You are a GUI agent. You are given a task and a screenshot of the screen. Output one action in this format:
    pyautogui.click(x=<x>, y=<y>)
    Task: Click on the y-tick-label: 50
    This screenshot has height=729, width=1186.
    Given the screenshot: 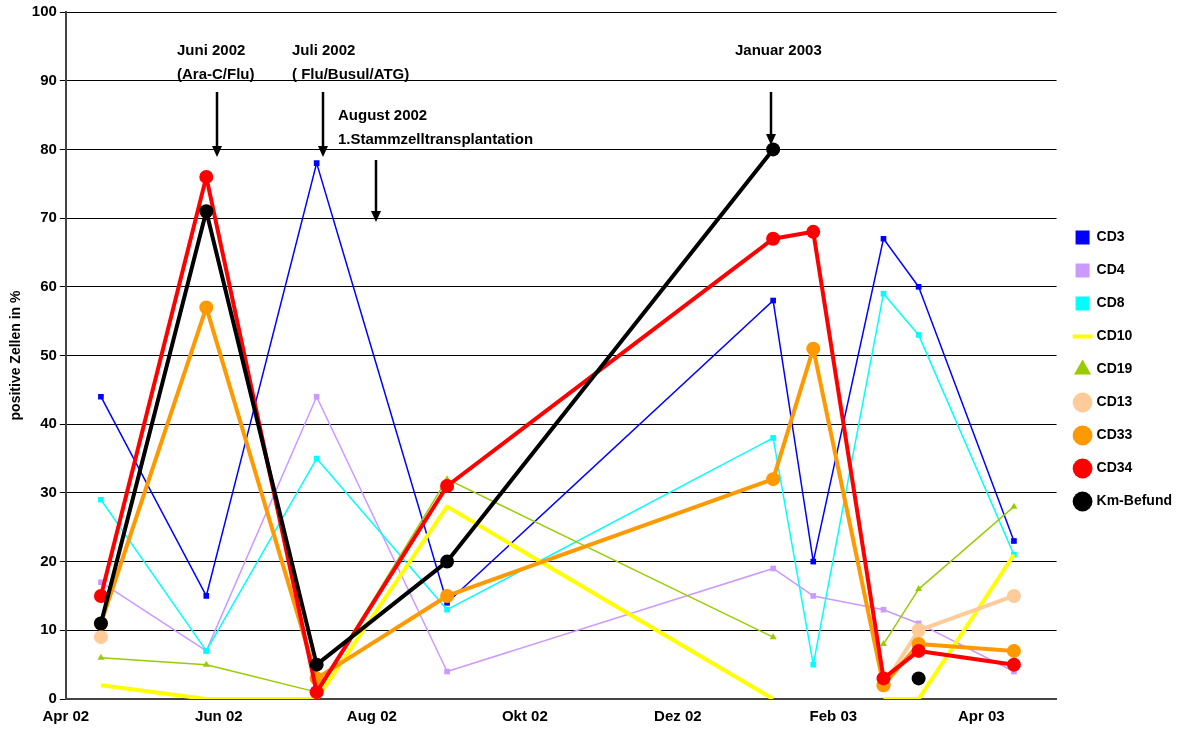 What is the action you would take?
    pyautogui.click(x=48, y=354)
    